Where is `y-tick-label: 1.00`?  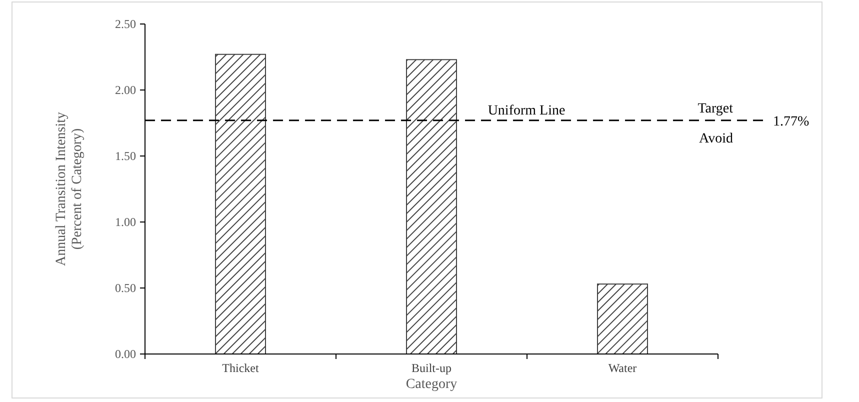 y-tick-label: 1.00 is located at coordinates (125, 222).